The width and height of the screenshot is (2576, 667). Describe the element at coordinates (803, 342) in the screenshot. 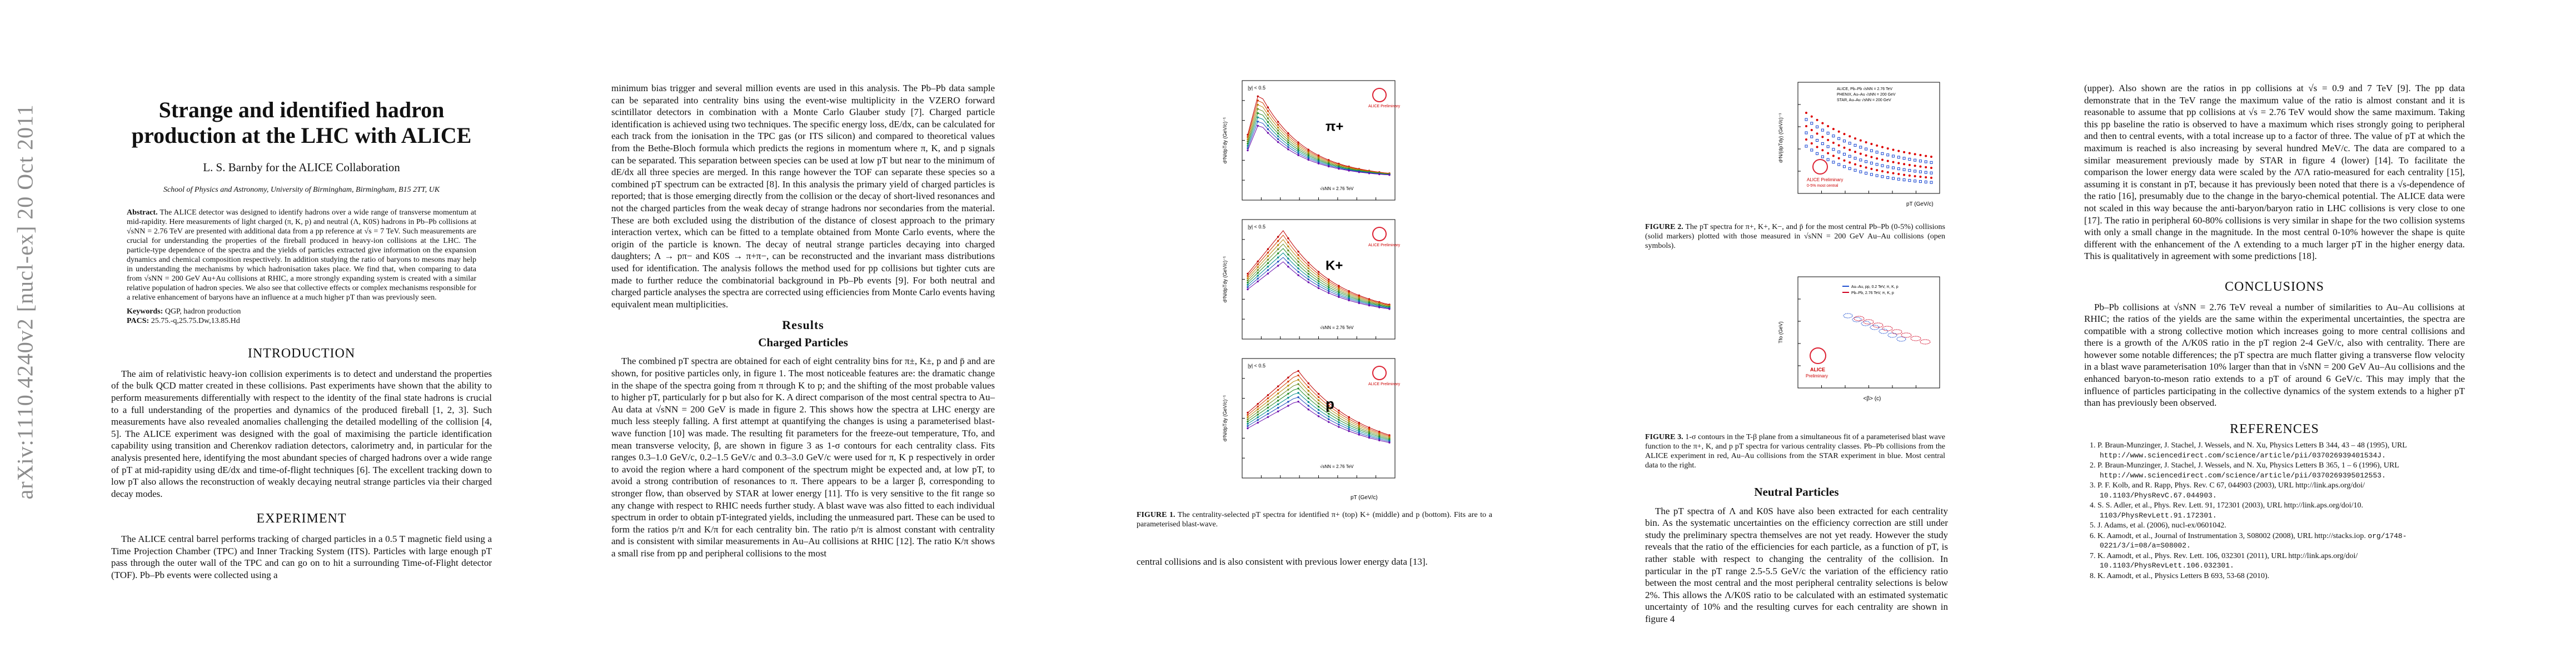

I see `charged-particles-heading: Charged Particles` at that location.